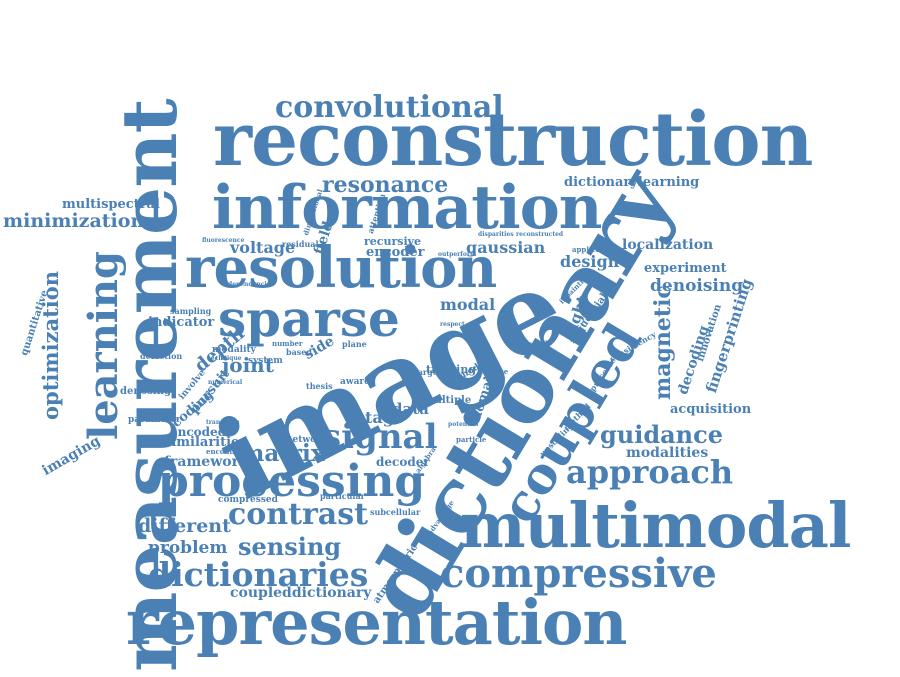 The width and height of the screenshot is (900, 677). Describe the element at coordinates (655, 525) in the screenshot. I see `word-multimodal: multimodal` at that location.